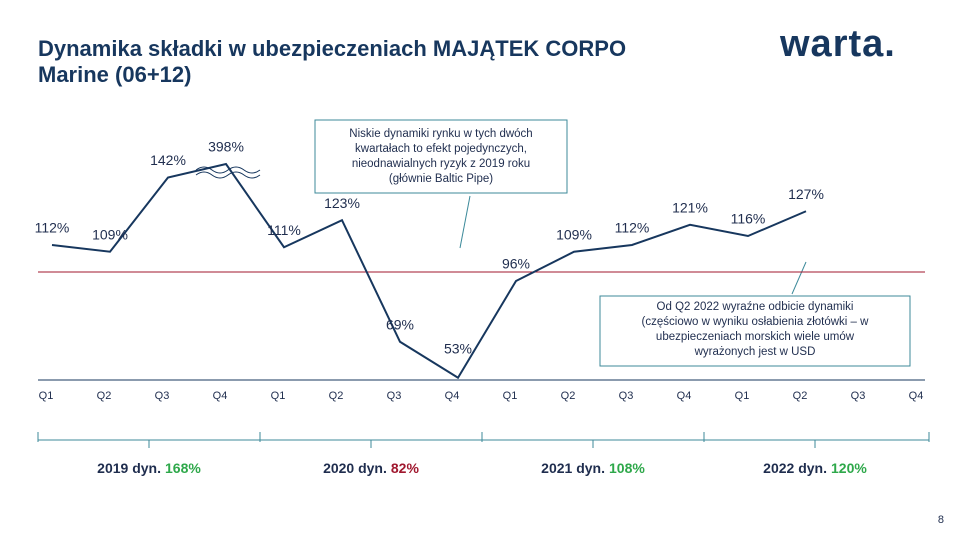  I want to click on group-value: 120%, so click(849, 468).